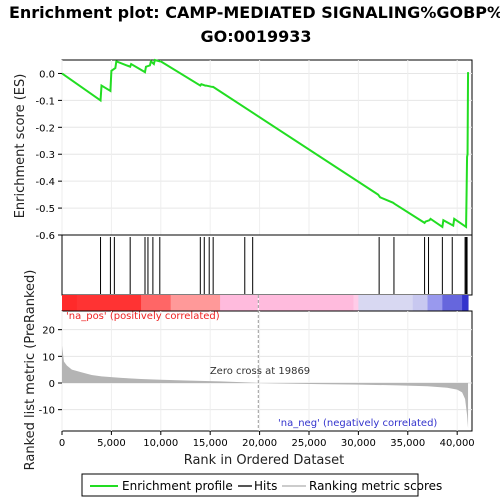 This screenshot has width=500, height=500. Describe the element at coordinates (52, 384) in the screenshot. I see `metric-y-tick-label: 0` at that location.